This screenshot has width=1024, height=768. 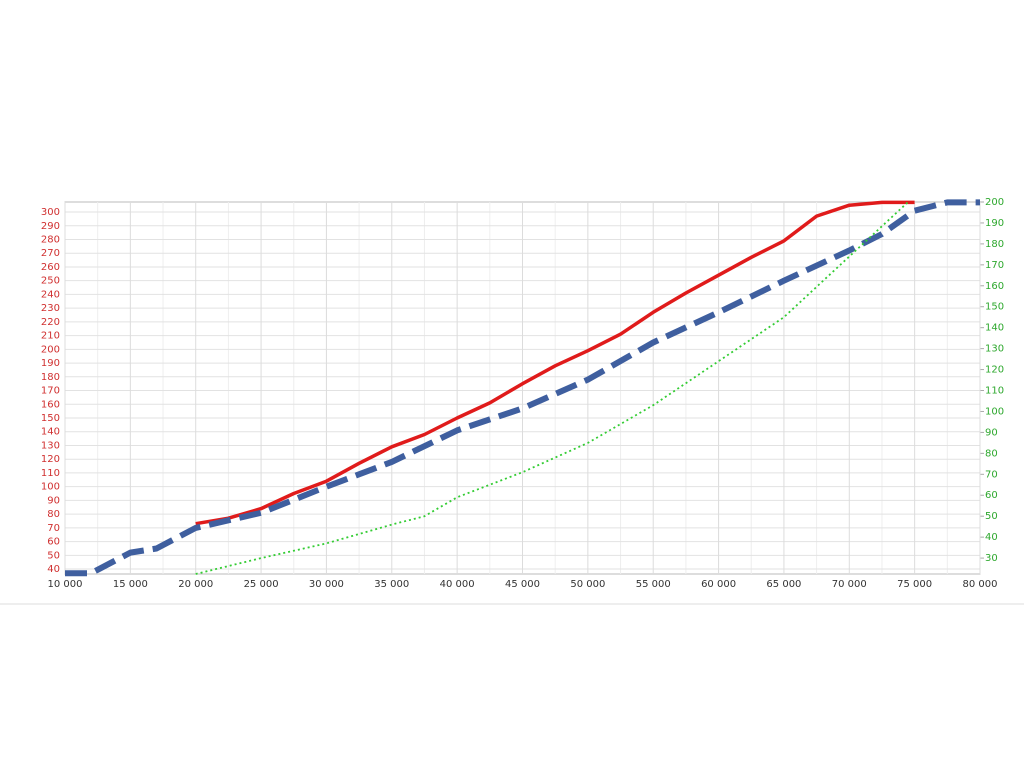 What do you see at coordinates (914, 584) in the screenshot?
I see `x-tick-label: 75 000` at bounding box center [914, 584].